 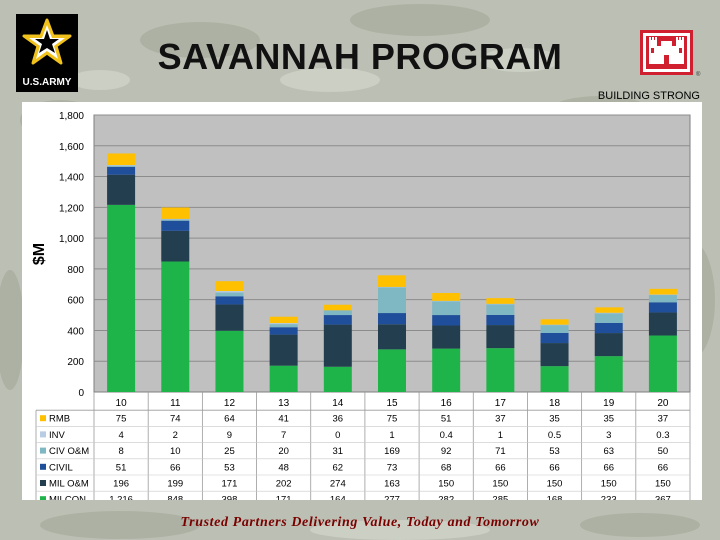 I want to click on data-table-value: 171, so click(x=284, y=497).